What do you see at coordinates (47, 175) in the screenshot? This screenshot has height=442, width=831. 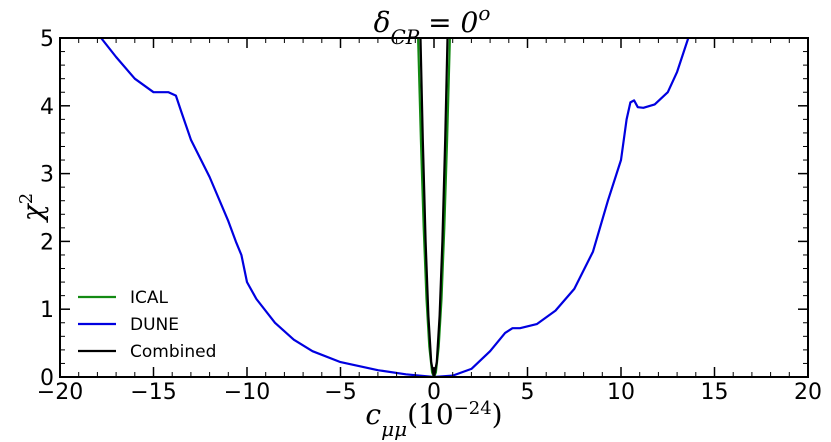 I see `y-tick-label: 3` at bounding box center [47, 175].